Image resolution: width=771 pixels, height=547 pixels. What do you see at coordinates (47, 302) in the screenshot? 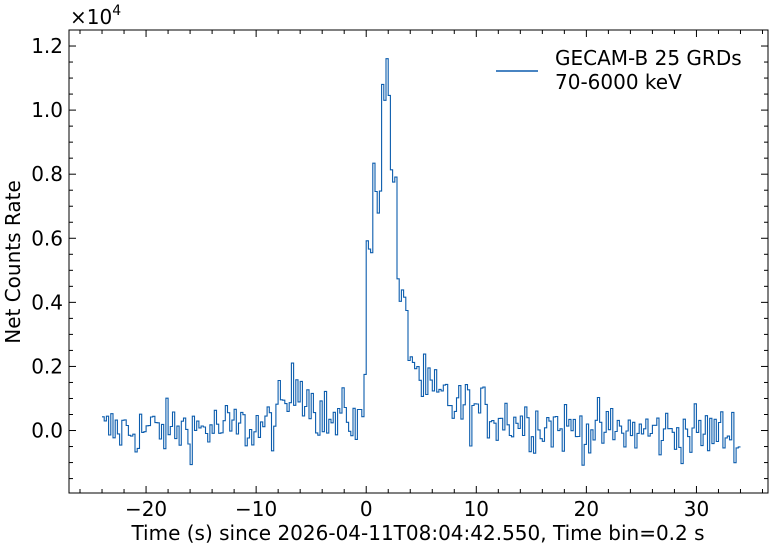
I see `y-tick-label: 0.4` at bounding box center [47, 302].